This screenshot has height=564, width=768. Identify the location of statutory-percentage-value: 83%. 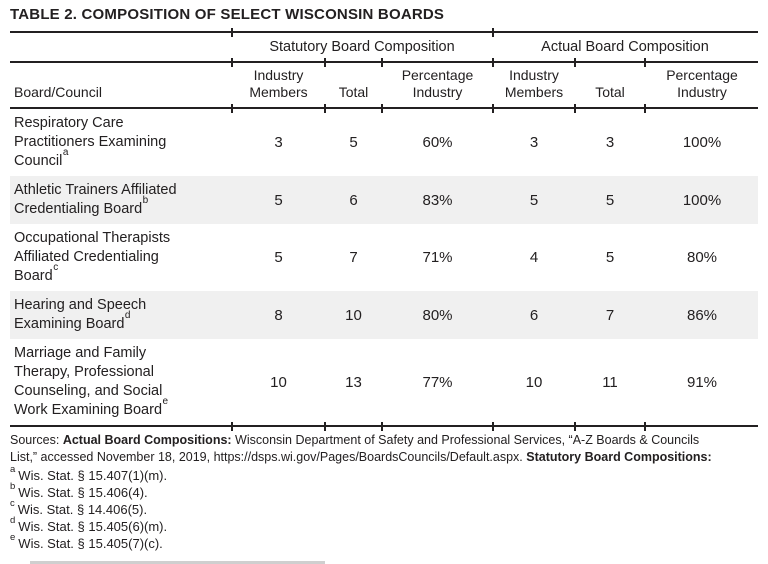
(437, 200).